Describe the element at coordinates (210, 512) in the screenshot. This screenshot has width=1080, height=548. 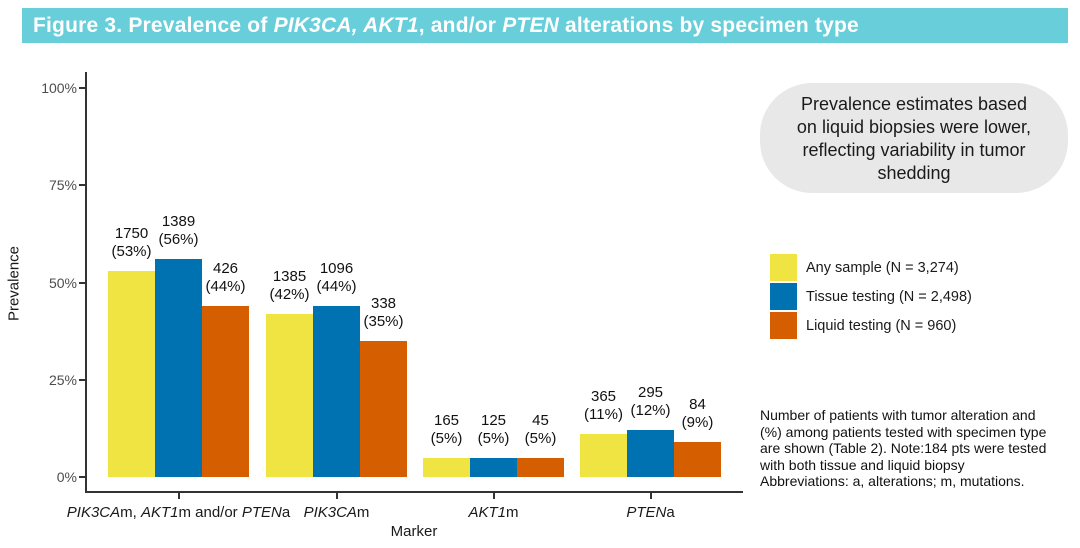
I see `text-segment: m and/or` at that location.